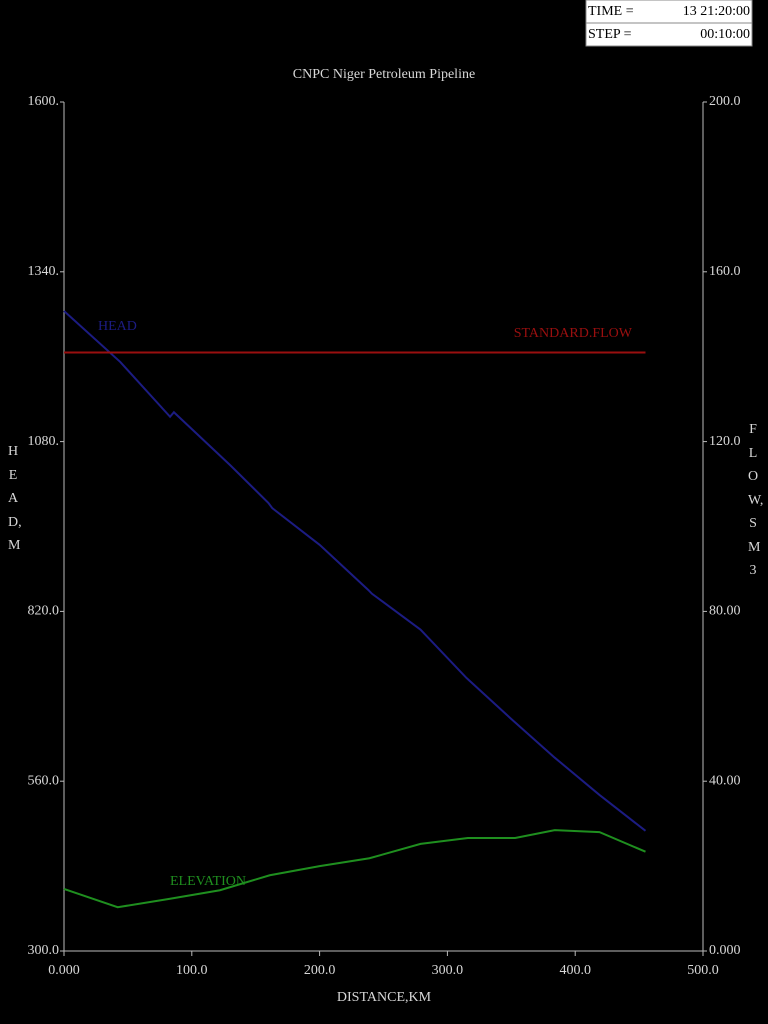 The width and height of the screenshot is (768, 1024). I want to click on series-label: STANDARD.FLOW, so click(573, 333).